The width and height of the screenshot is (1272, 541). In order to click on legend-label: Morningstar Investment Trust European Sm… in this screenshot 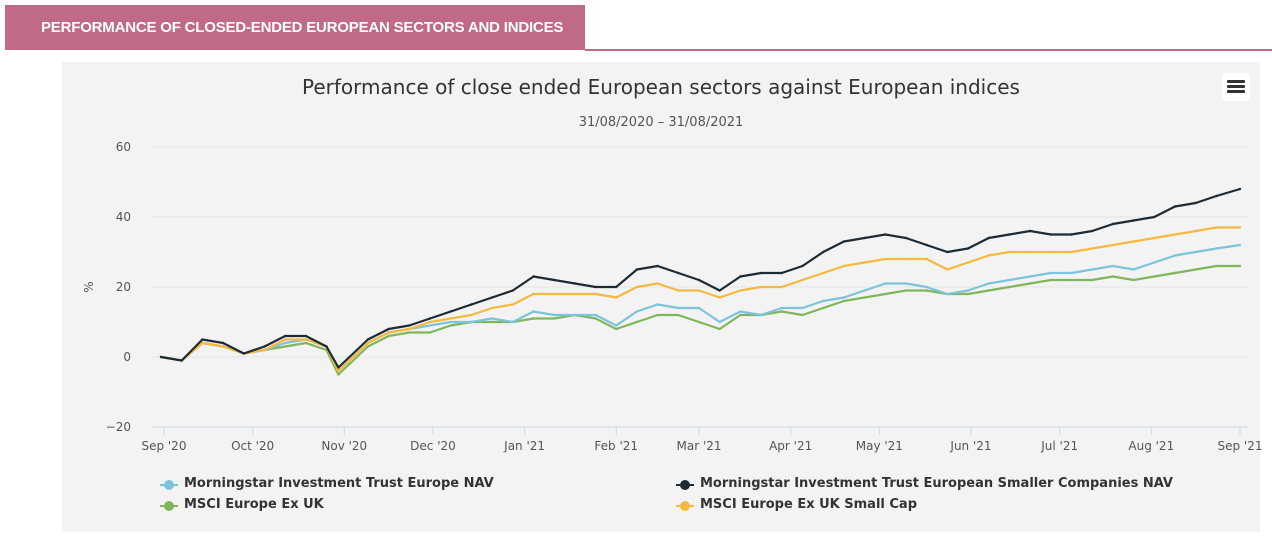, I will do `click(936, 483)`.